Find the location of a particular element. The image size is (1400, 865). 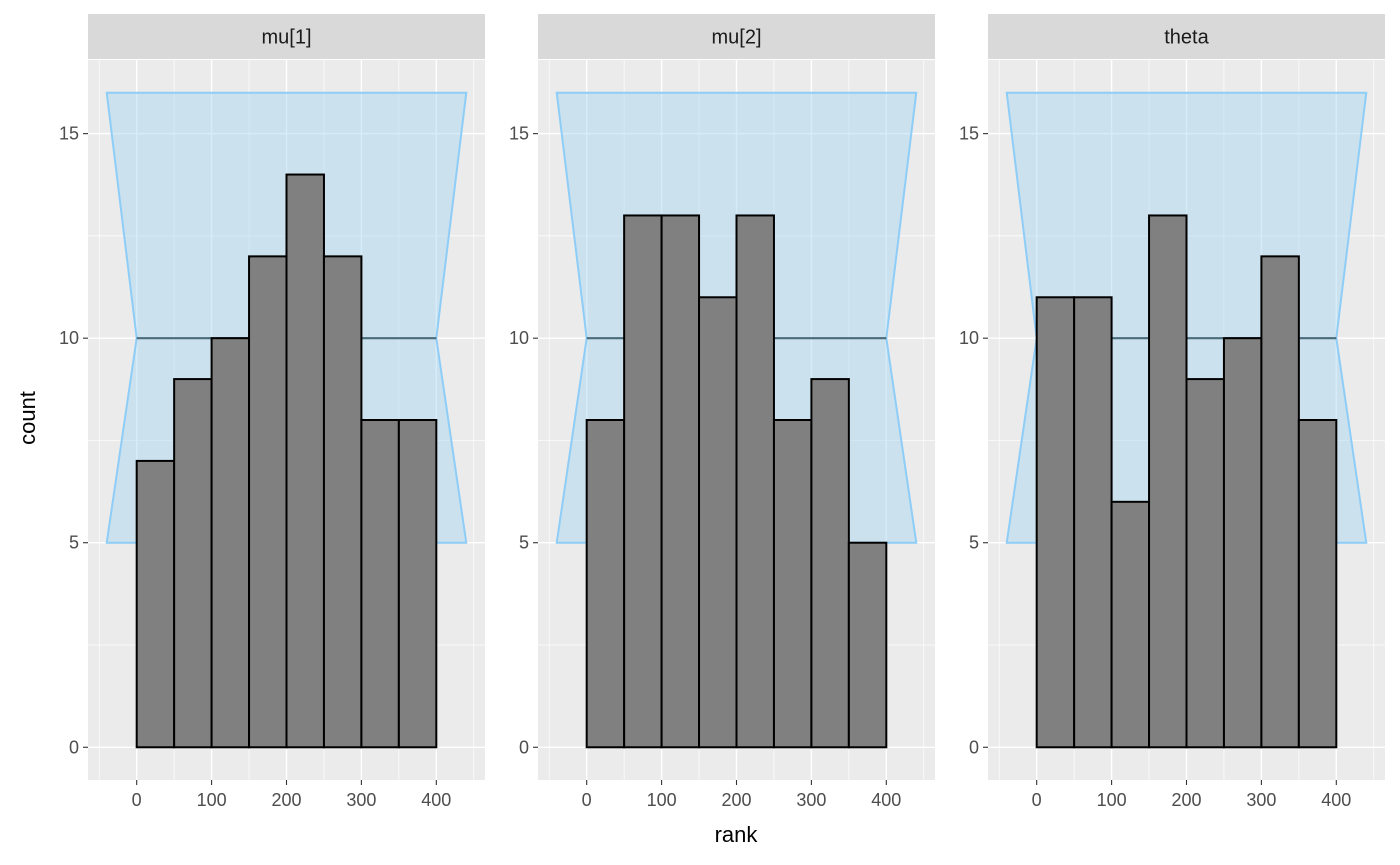

strip-label: theta is located at coordinates (1186, 38).